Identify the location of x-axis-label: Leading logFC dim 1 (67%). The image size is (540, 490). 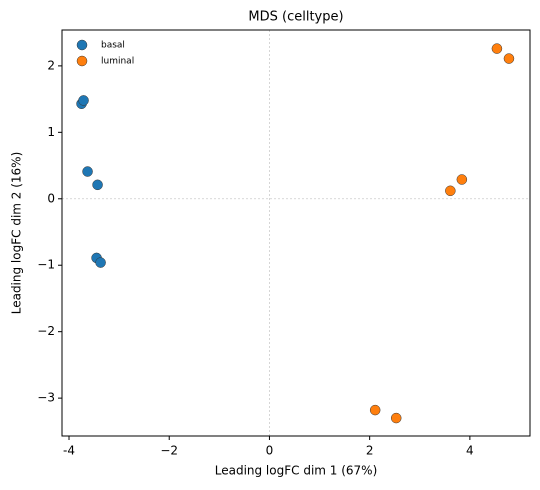
(296, 471).